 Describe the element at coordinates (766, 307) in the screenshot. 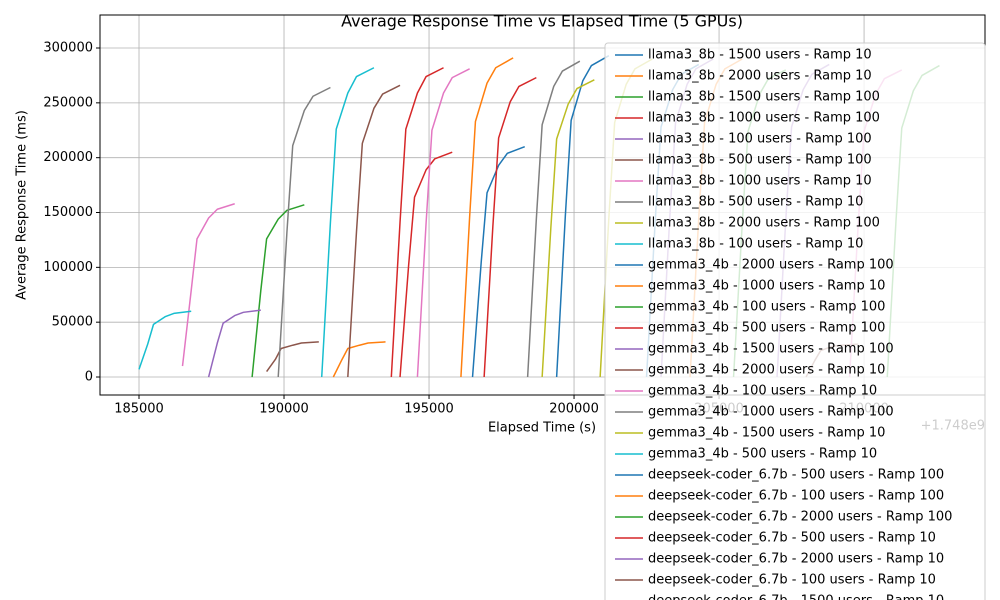

I see `legend-label: gemma3_4b - 100 users - Ramp 100` at that location.